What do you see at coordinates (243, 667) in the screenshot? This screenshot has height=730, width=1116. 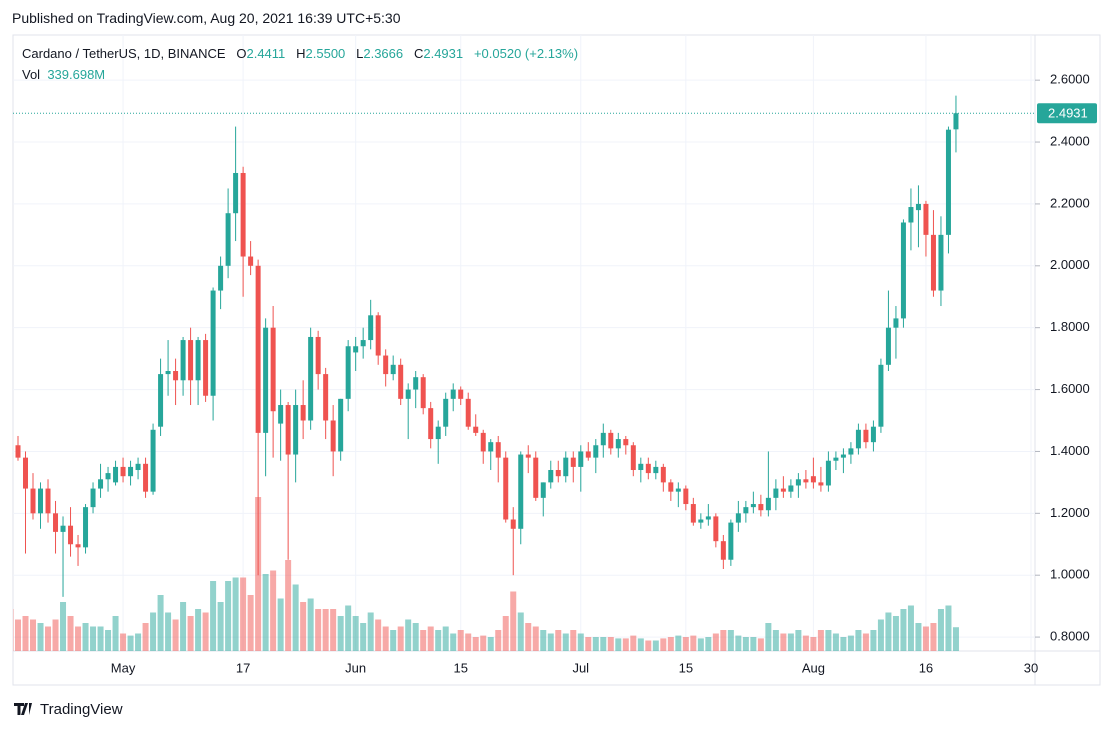 I see `x-tick-label: 17` at bounding box center [243, 667].